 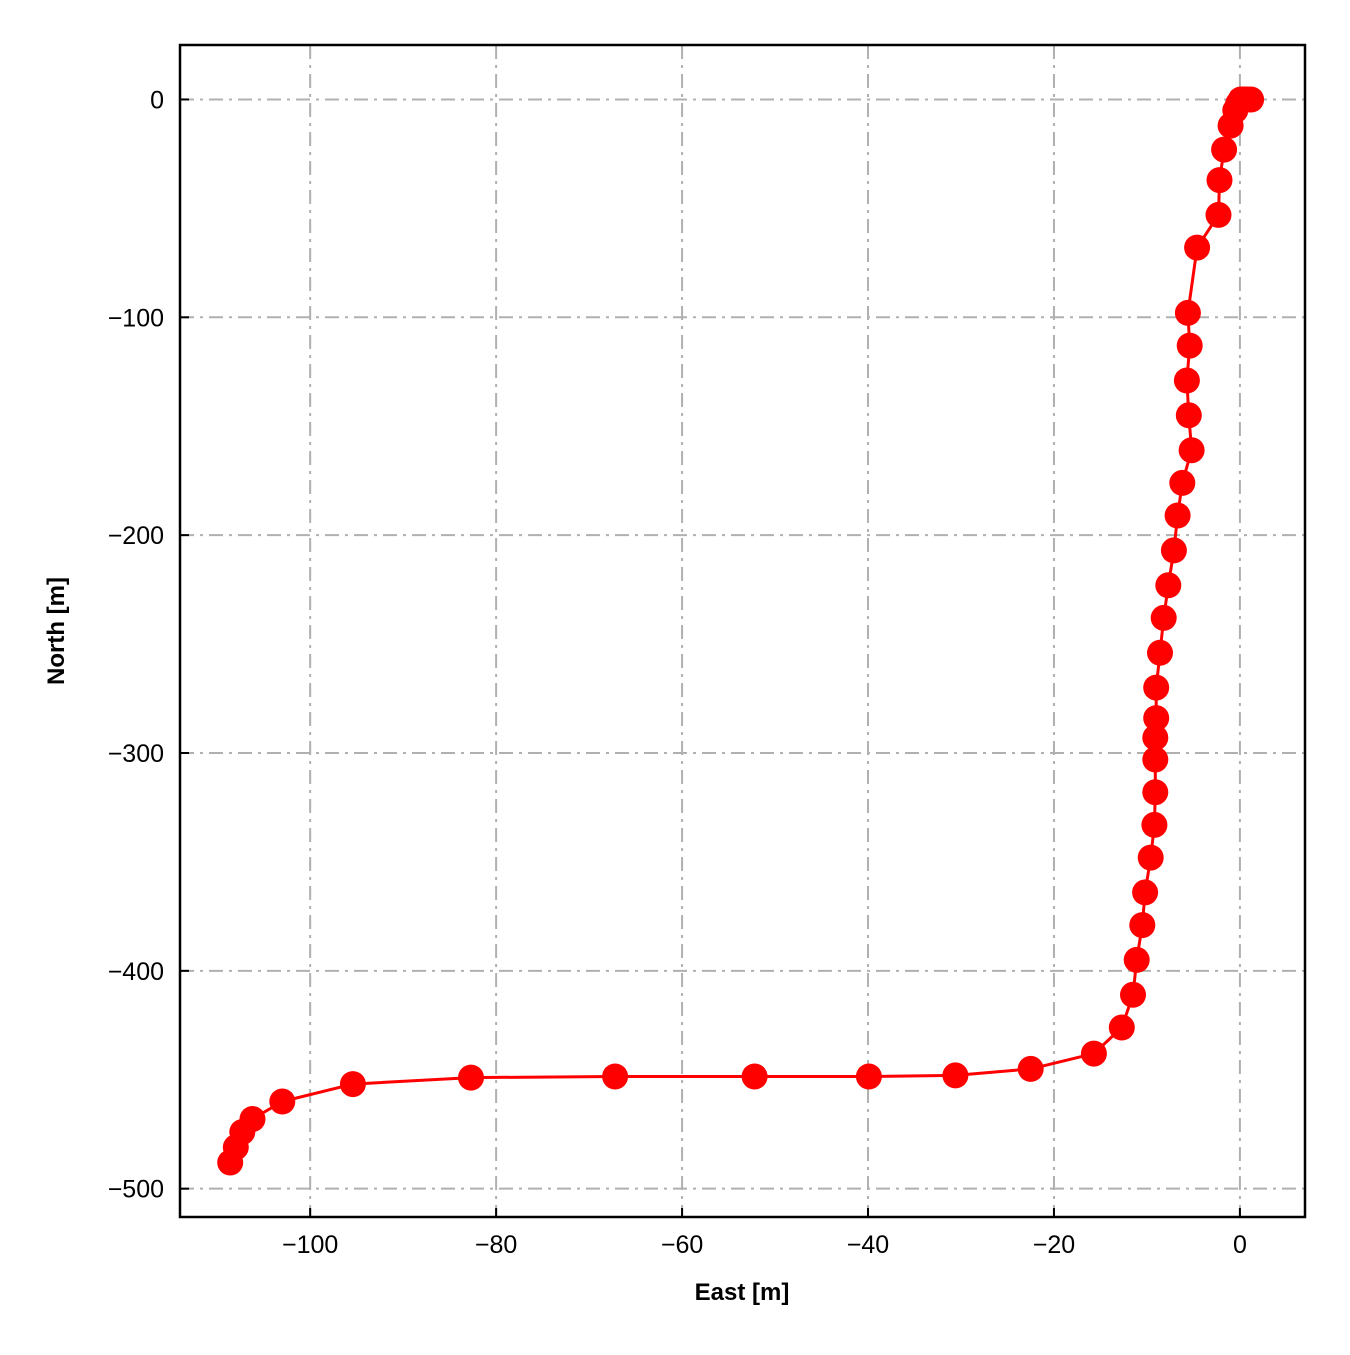 I want to click on x-tick-label: −40, so click(x=868, y=1245).